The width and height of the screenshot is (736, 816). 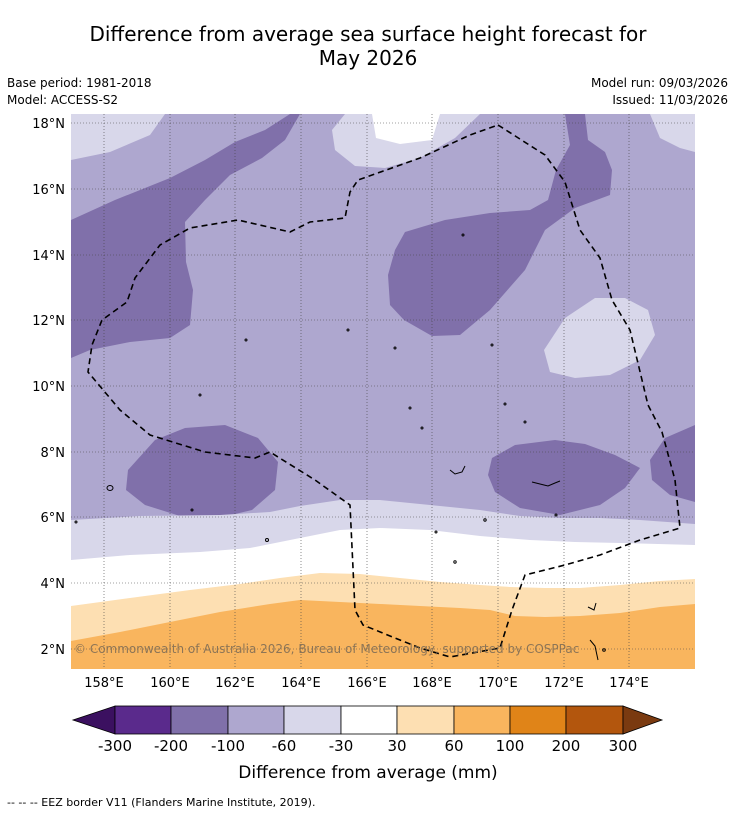 I want to click on lat-tick: 16°N, so click(x=48, y=190).